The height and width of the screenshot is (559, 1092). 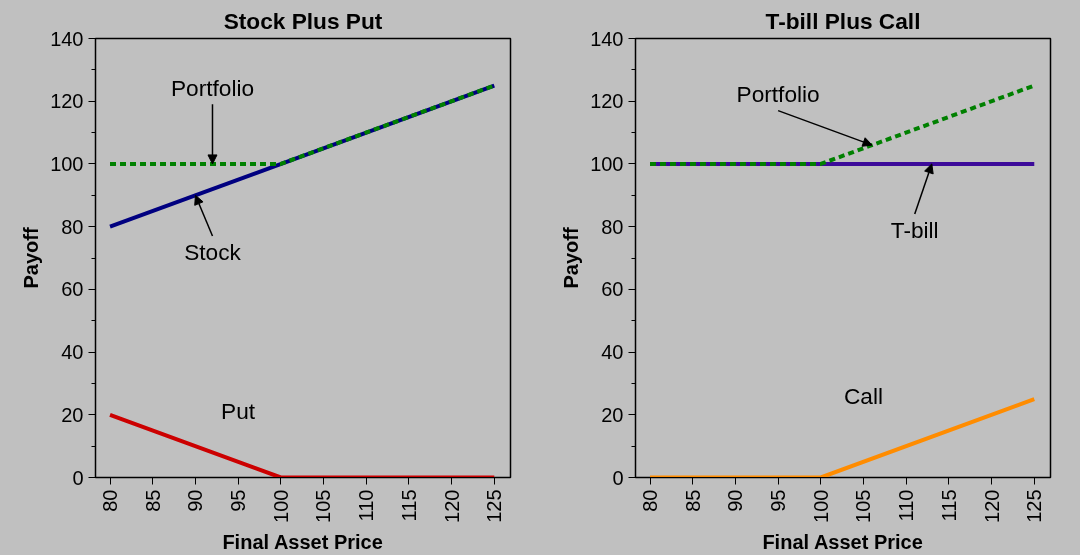 I want to click on annotation: Stock, so click(x=213, y=252).